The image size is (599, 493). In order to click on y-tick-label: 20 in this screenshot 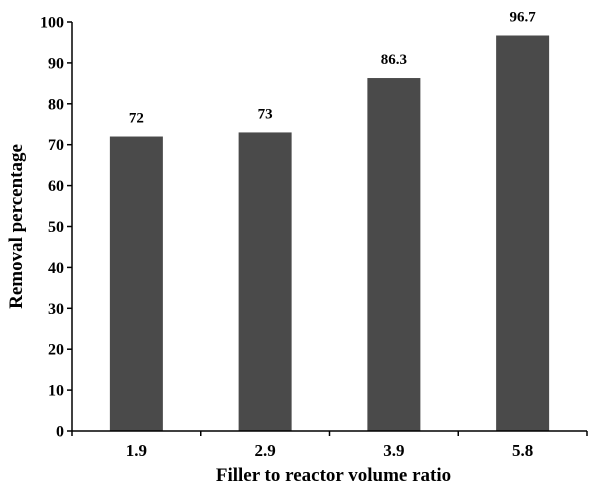, I will do `click(56, 350)`.